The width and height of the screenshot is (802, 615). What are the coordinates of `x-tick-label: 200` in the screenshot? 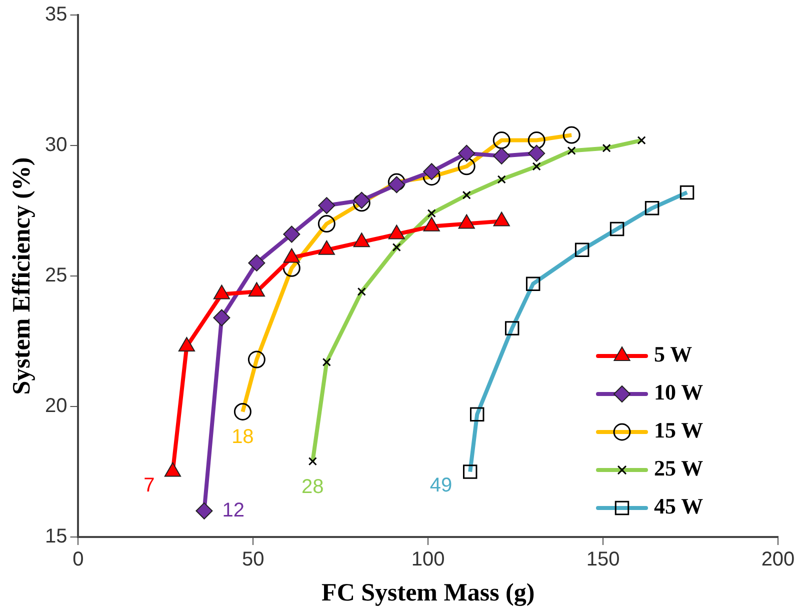 It's located at (778, 559).